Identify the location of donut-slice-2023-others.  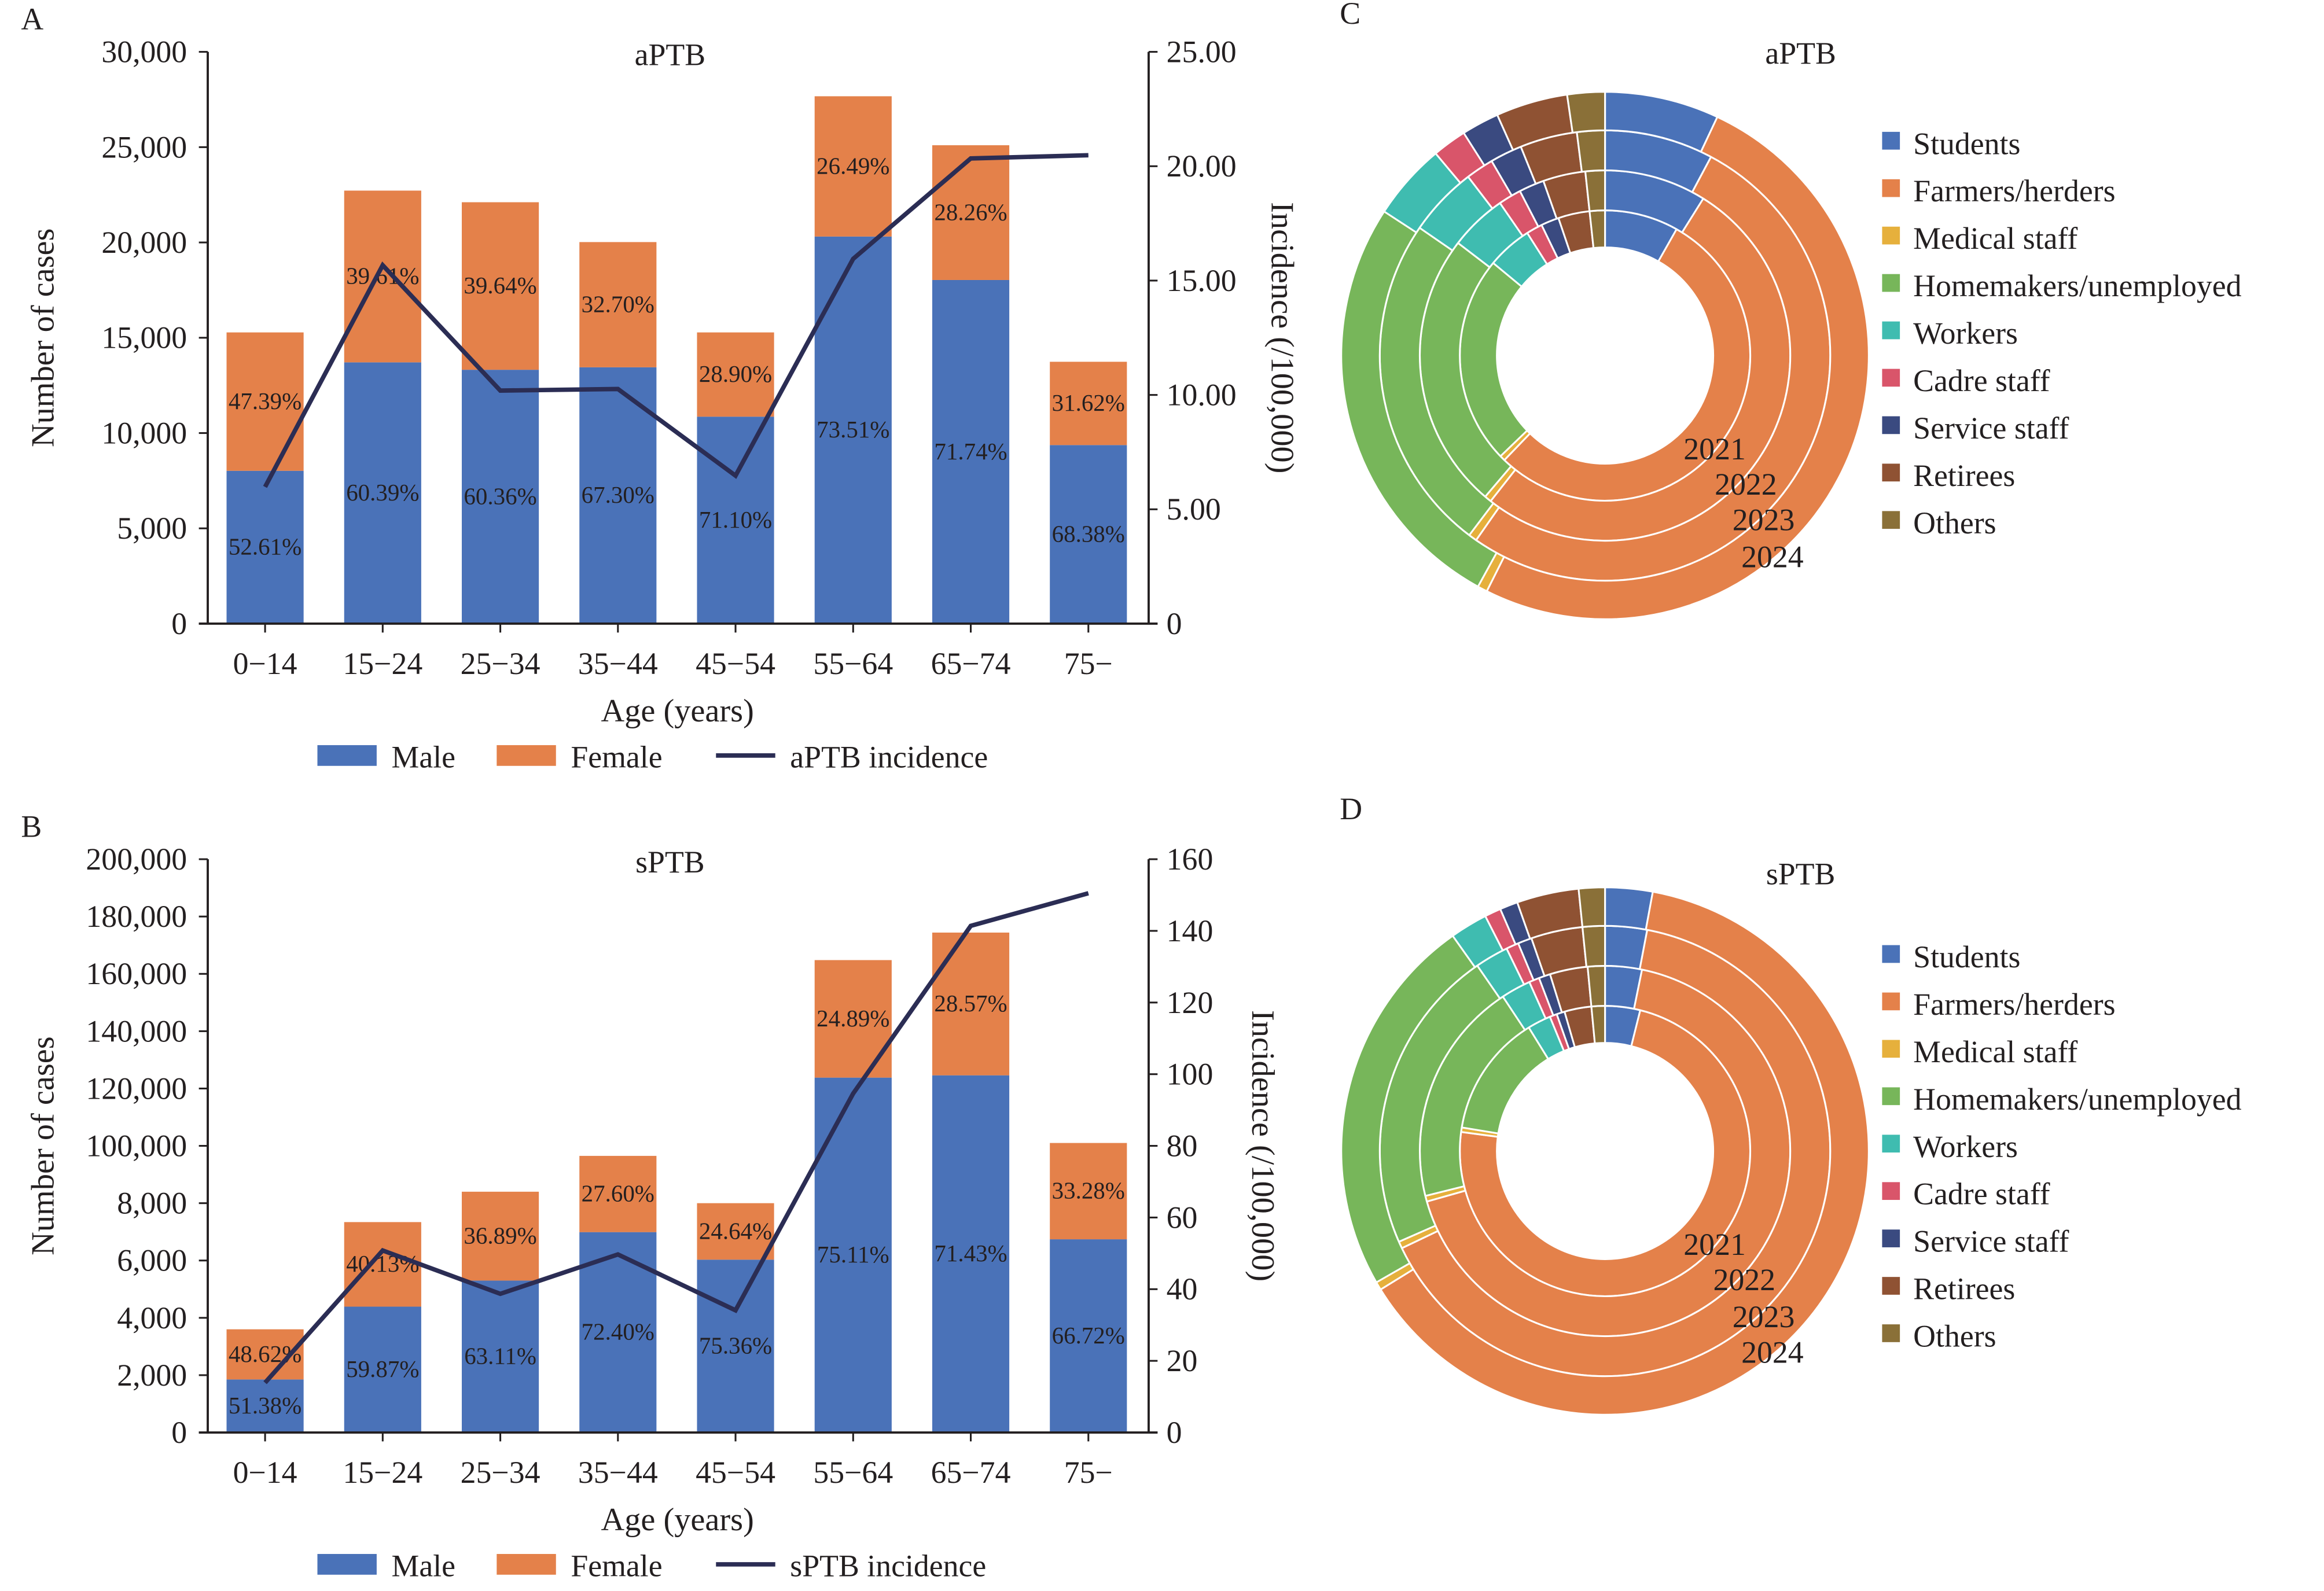
(1593, 946).